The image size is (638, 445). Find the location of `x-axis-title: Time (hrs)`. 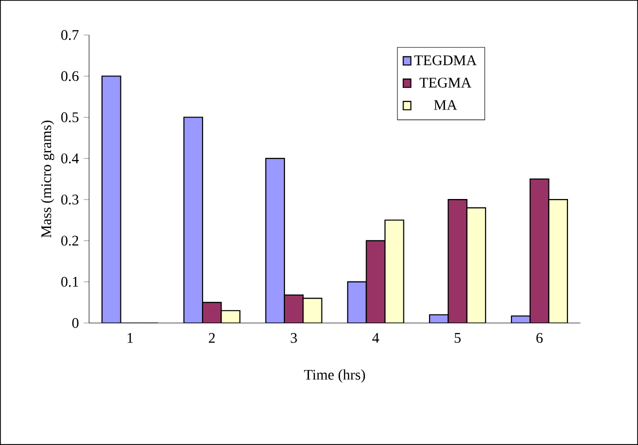

x-axis-title: Time (hrs) is located at coordinates (334, 376).